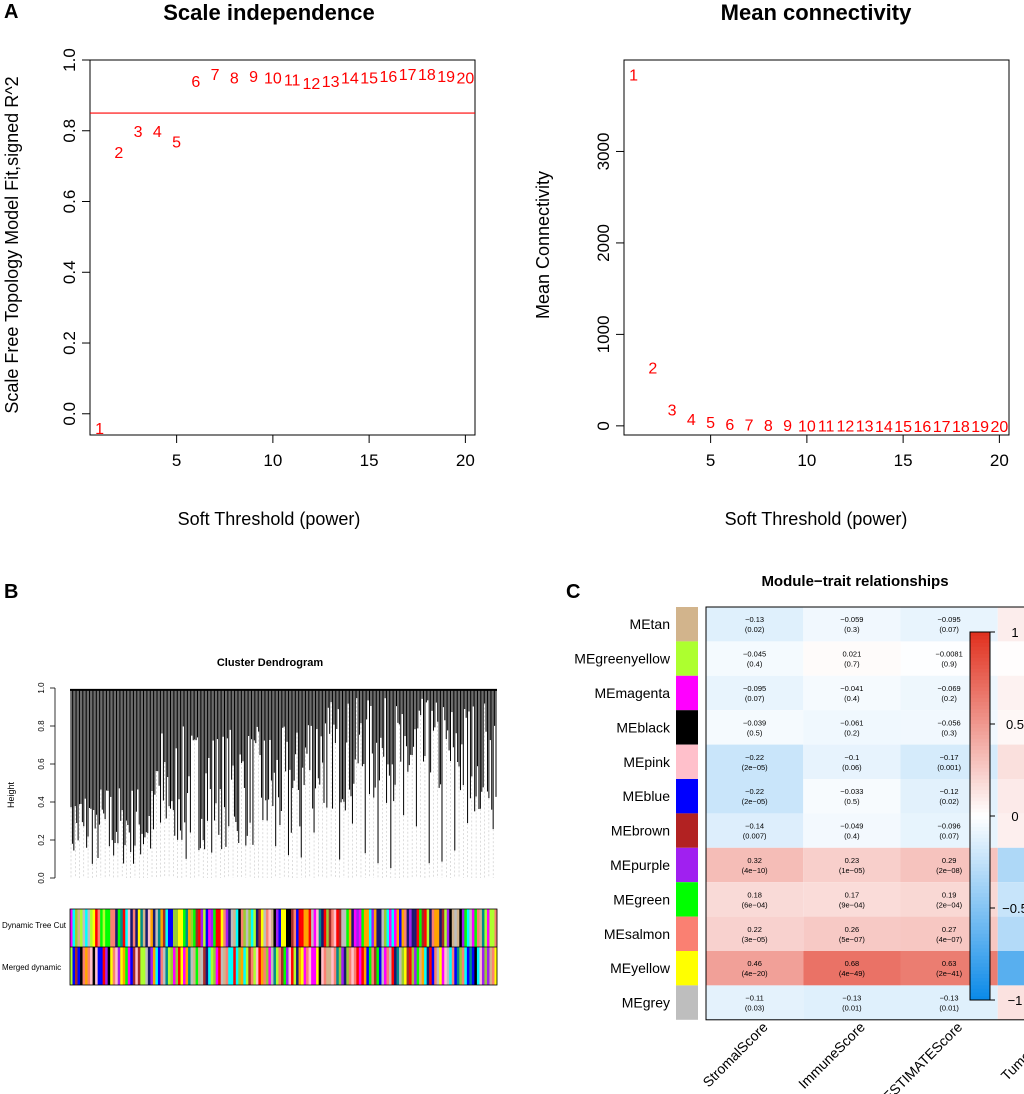 The width and height of the screenshot is (1024, 1094). Describe the element at coordinates (754, 826) in the screenshot. I see `cell-value: −0.14` at that location.